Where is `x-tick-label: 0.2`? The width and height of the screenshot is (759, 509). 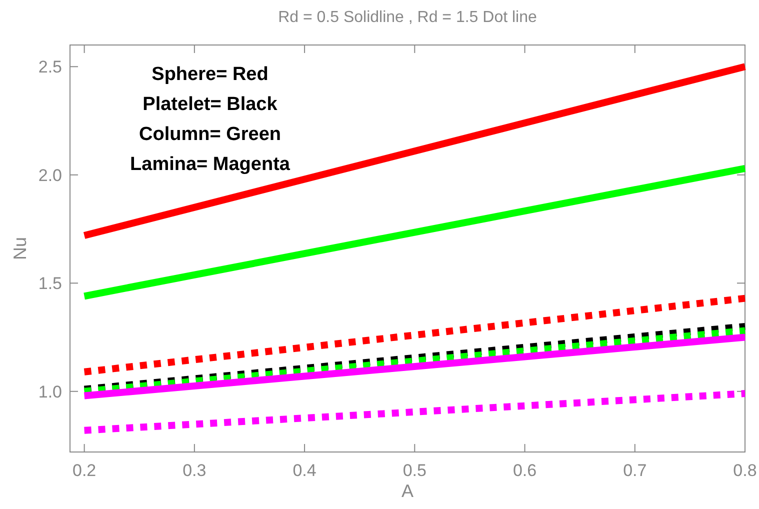 x-tick-label: 0.2 is located at coordinates (84, 470).